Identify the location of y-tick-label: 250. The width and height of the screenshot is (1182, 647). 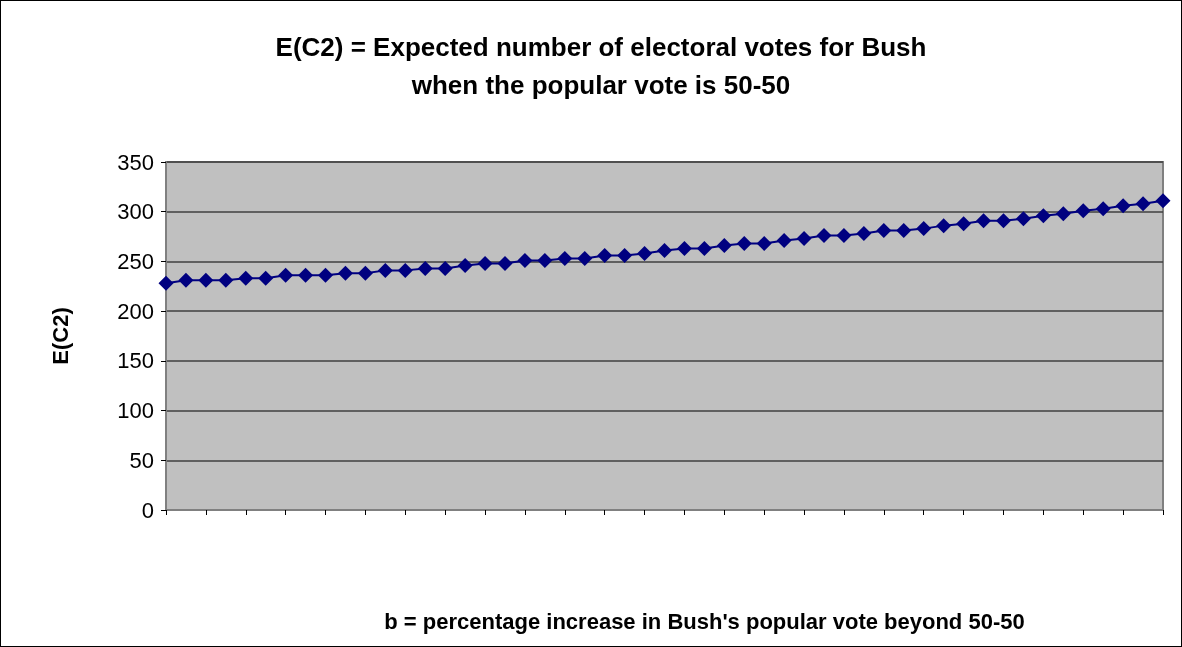
(135, 261).